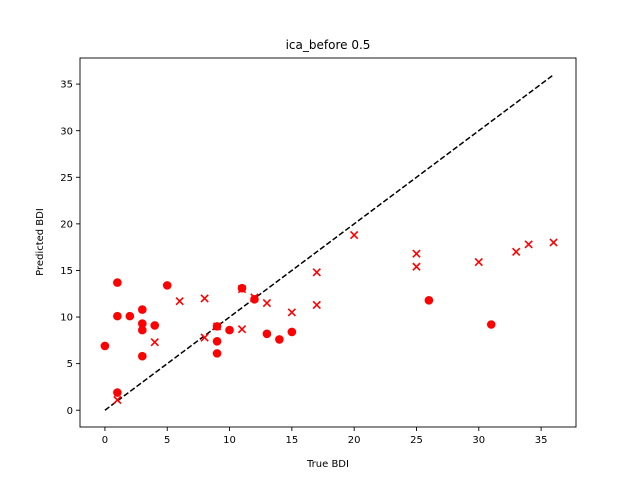  Describe the element at coordinates (541, 440) in the screenshot. I see `x-tick-label: 35` at that location.